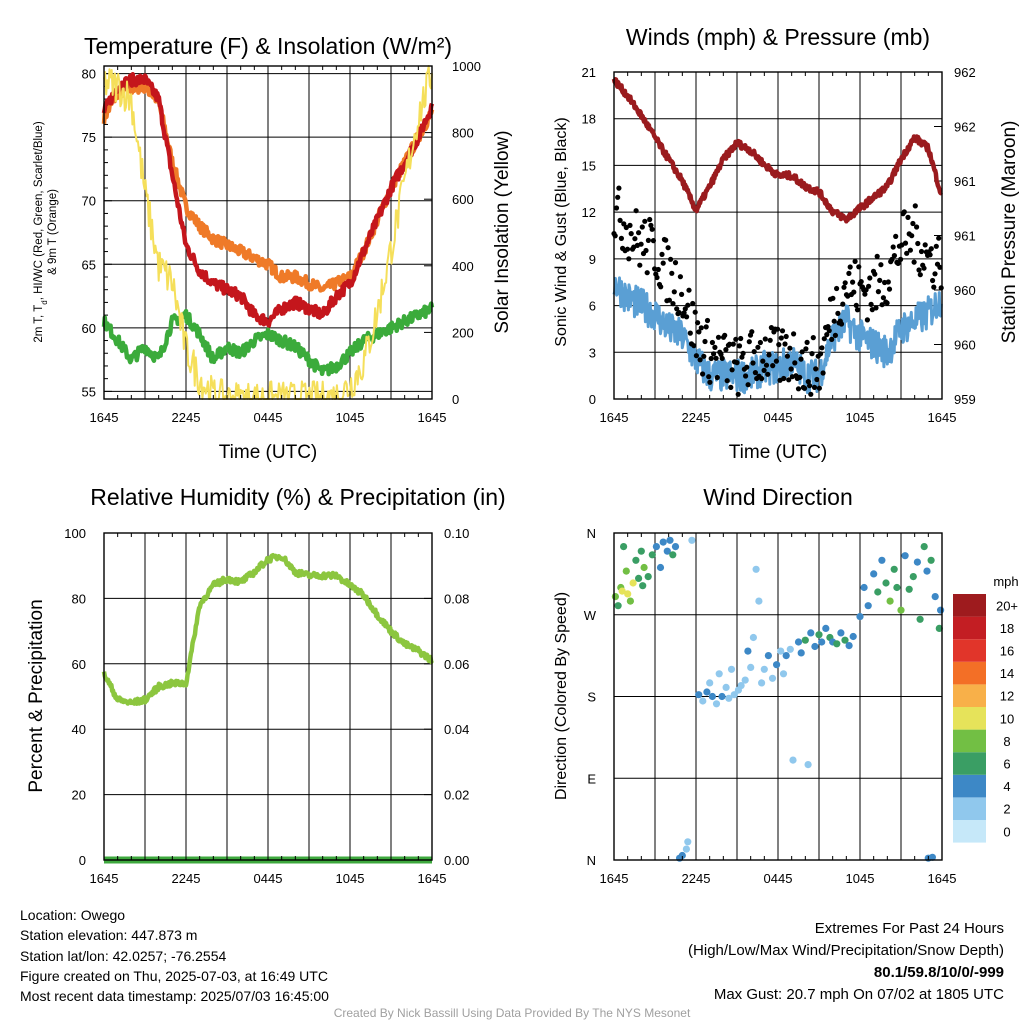 This screenshot has width=1024, height=1024. Describe the element at coordinates (858, 994) in the screenshot. I see `max-gust-label: Max Gust: 20.7 mph On 07/02 at 1805 UTC` at that location.